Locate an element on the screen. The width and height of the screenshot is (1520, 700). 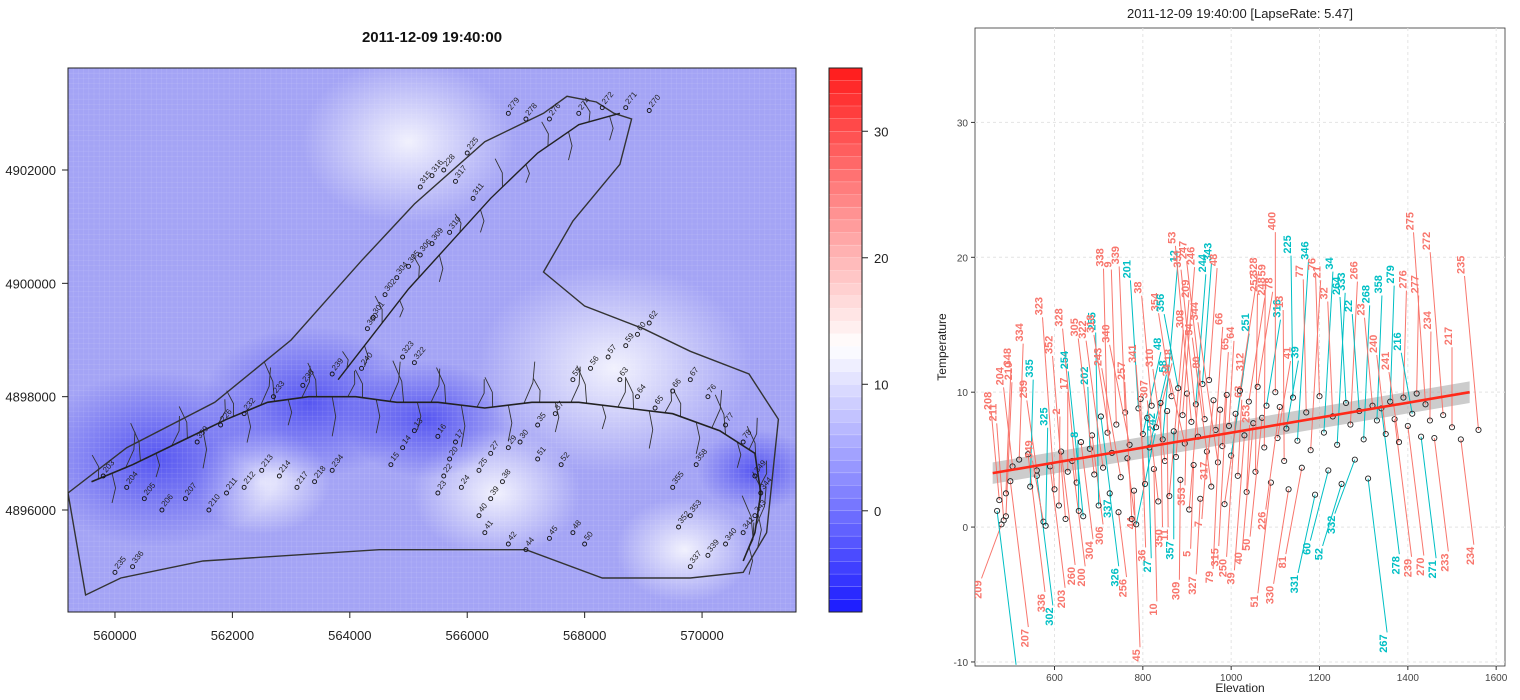
point-label: 316 is located at coordinates (1278, 308).